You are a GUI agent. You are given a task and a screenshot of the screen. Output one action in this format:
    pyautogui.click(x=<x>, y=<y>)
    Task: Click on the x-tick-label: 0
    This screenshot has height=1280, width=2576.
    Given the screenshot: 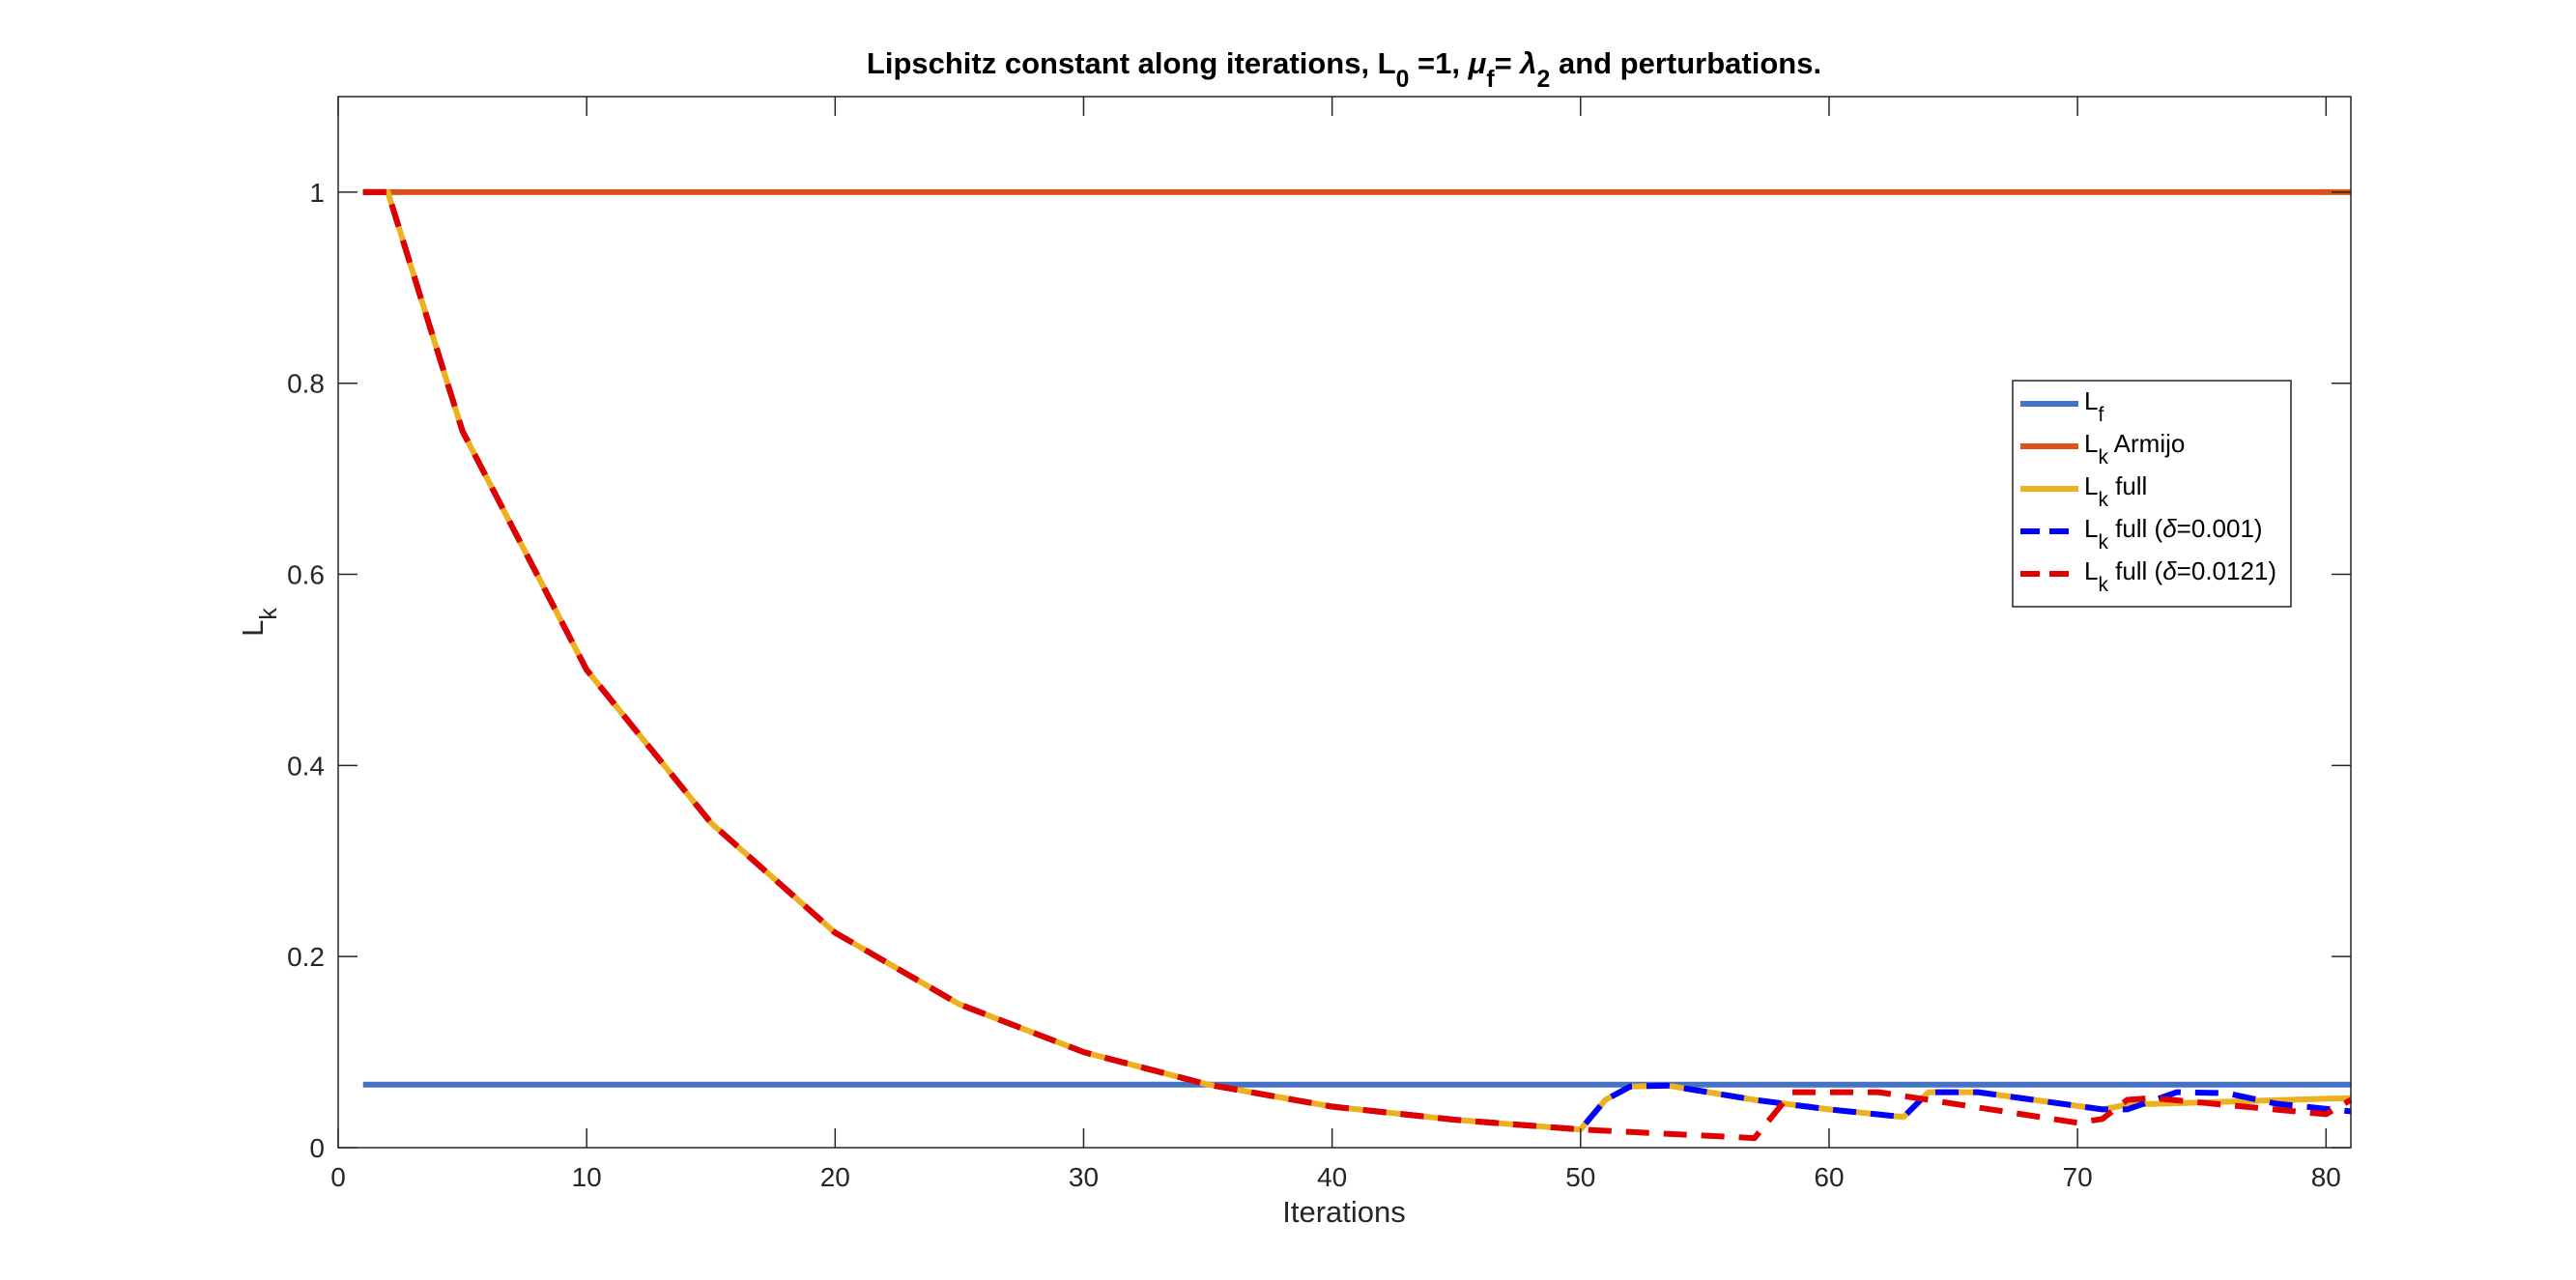 What is the action you would take?
    pyautogui.click(x=338, y=1177)
    